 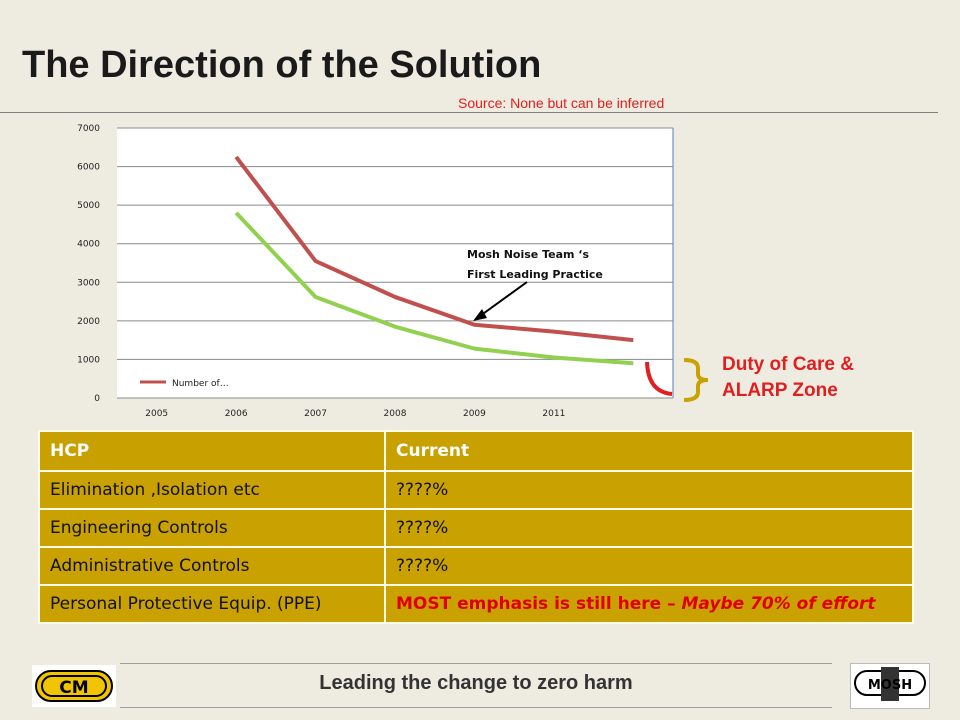 I want to click on table-row: Engineering Controls ????%, so click(x=476, y=528).